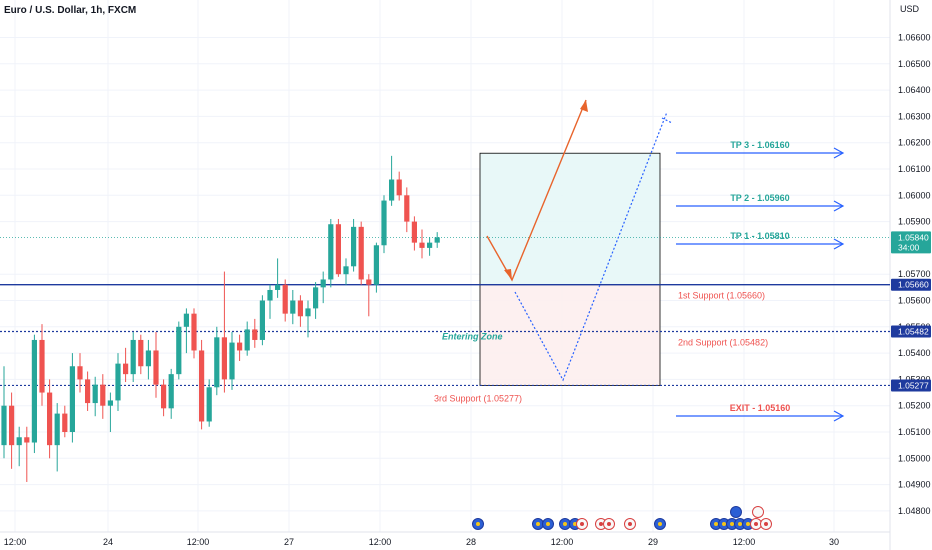 Image resolution: width=932 pixels, height=550 pixels. I want to click on target-zone-box, so click(570, 219).